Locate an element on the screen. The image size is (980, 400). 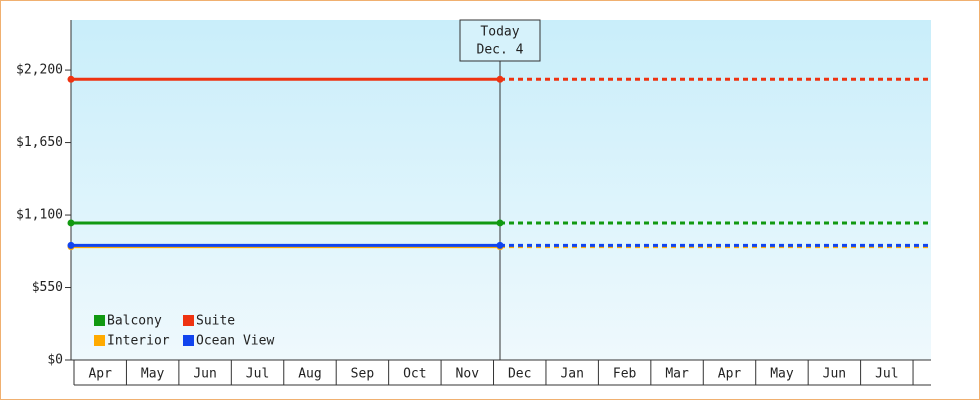
legend-label: Balcony is located at coordinates (134, 321).